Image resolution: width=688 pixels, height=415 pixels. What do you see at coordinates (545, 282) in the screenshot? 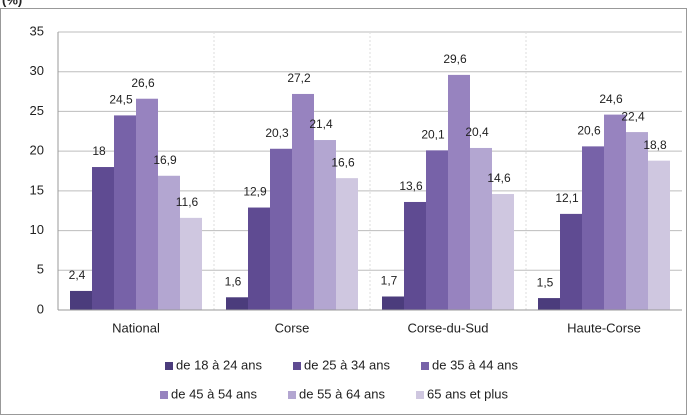
I see `value-label: 1,5` at bounding box center [545, 282].